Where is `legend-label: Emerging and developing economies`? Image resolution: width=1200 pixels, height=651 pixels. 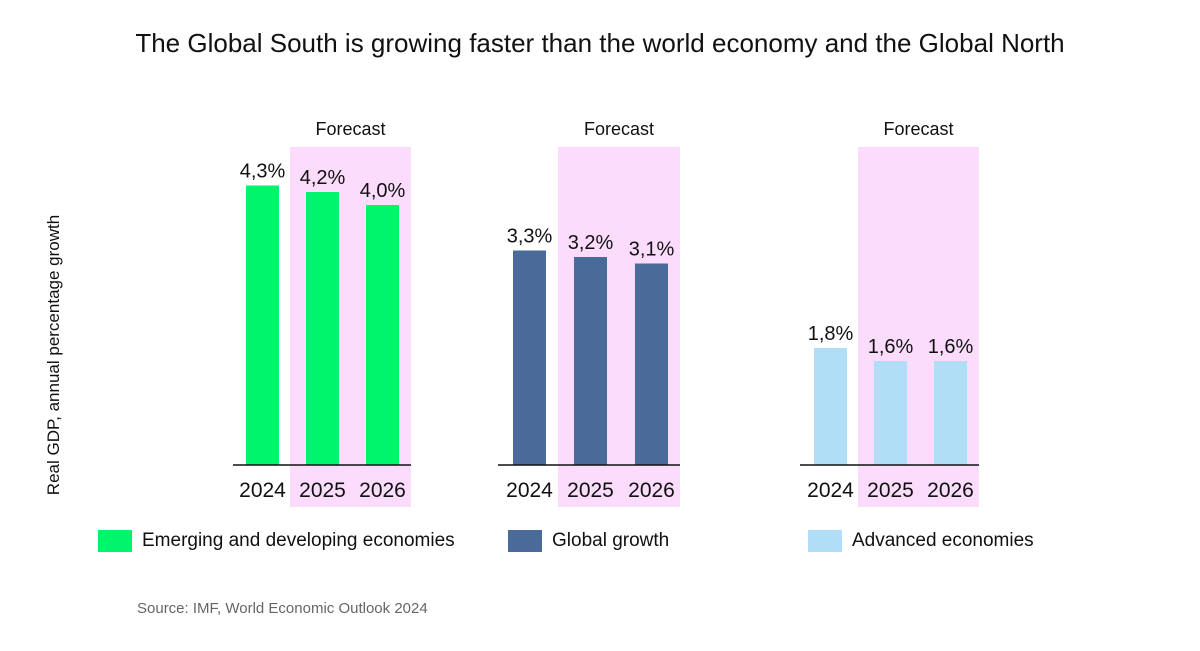 legend-label: Emerging and developing economies is located at coordinates (298, 540).